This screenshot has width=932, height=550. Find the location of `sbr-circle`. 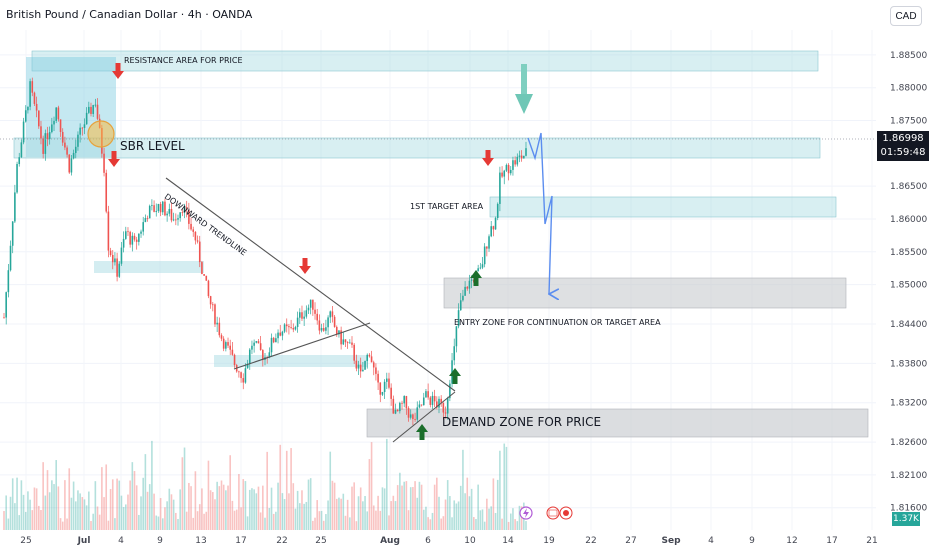

sbr-circle is located at coordinates (101, 134).